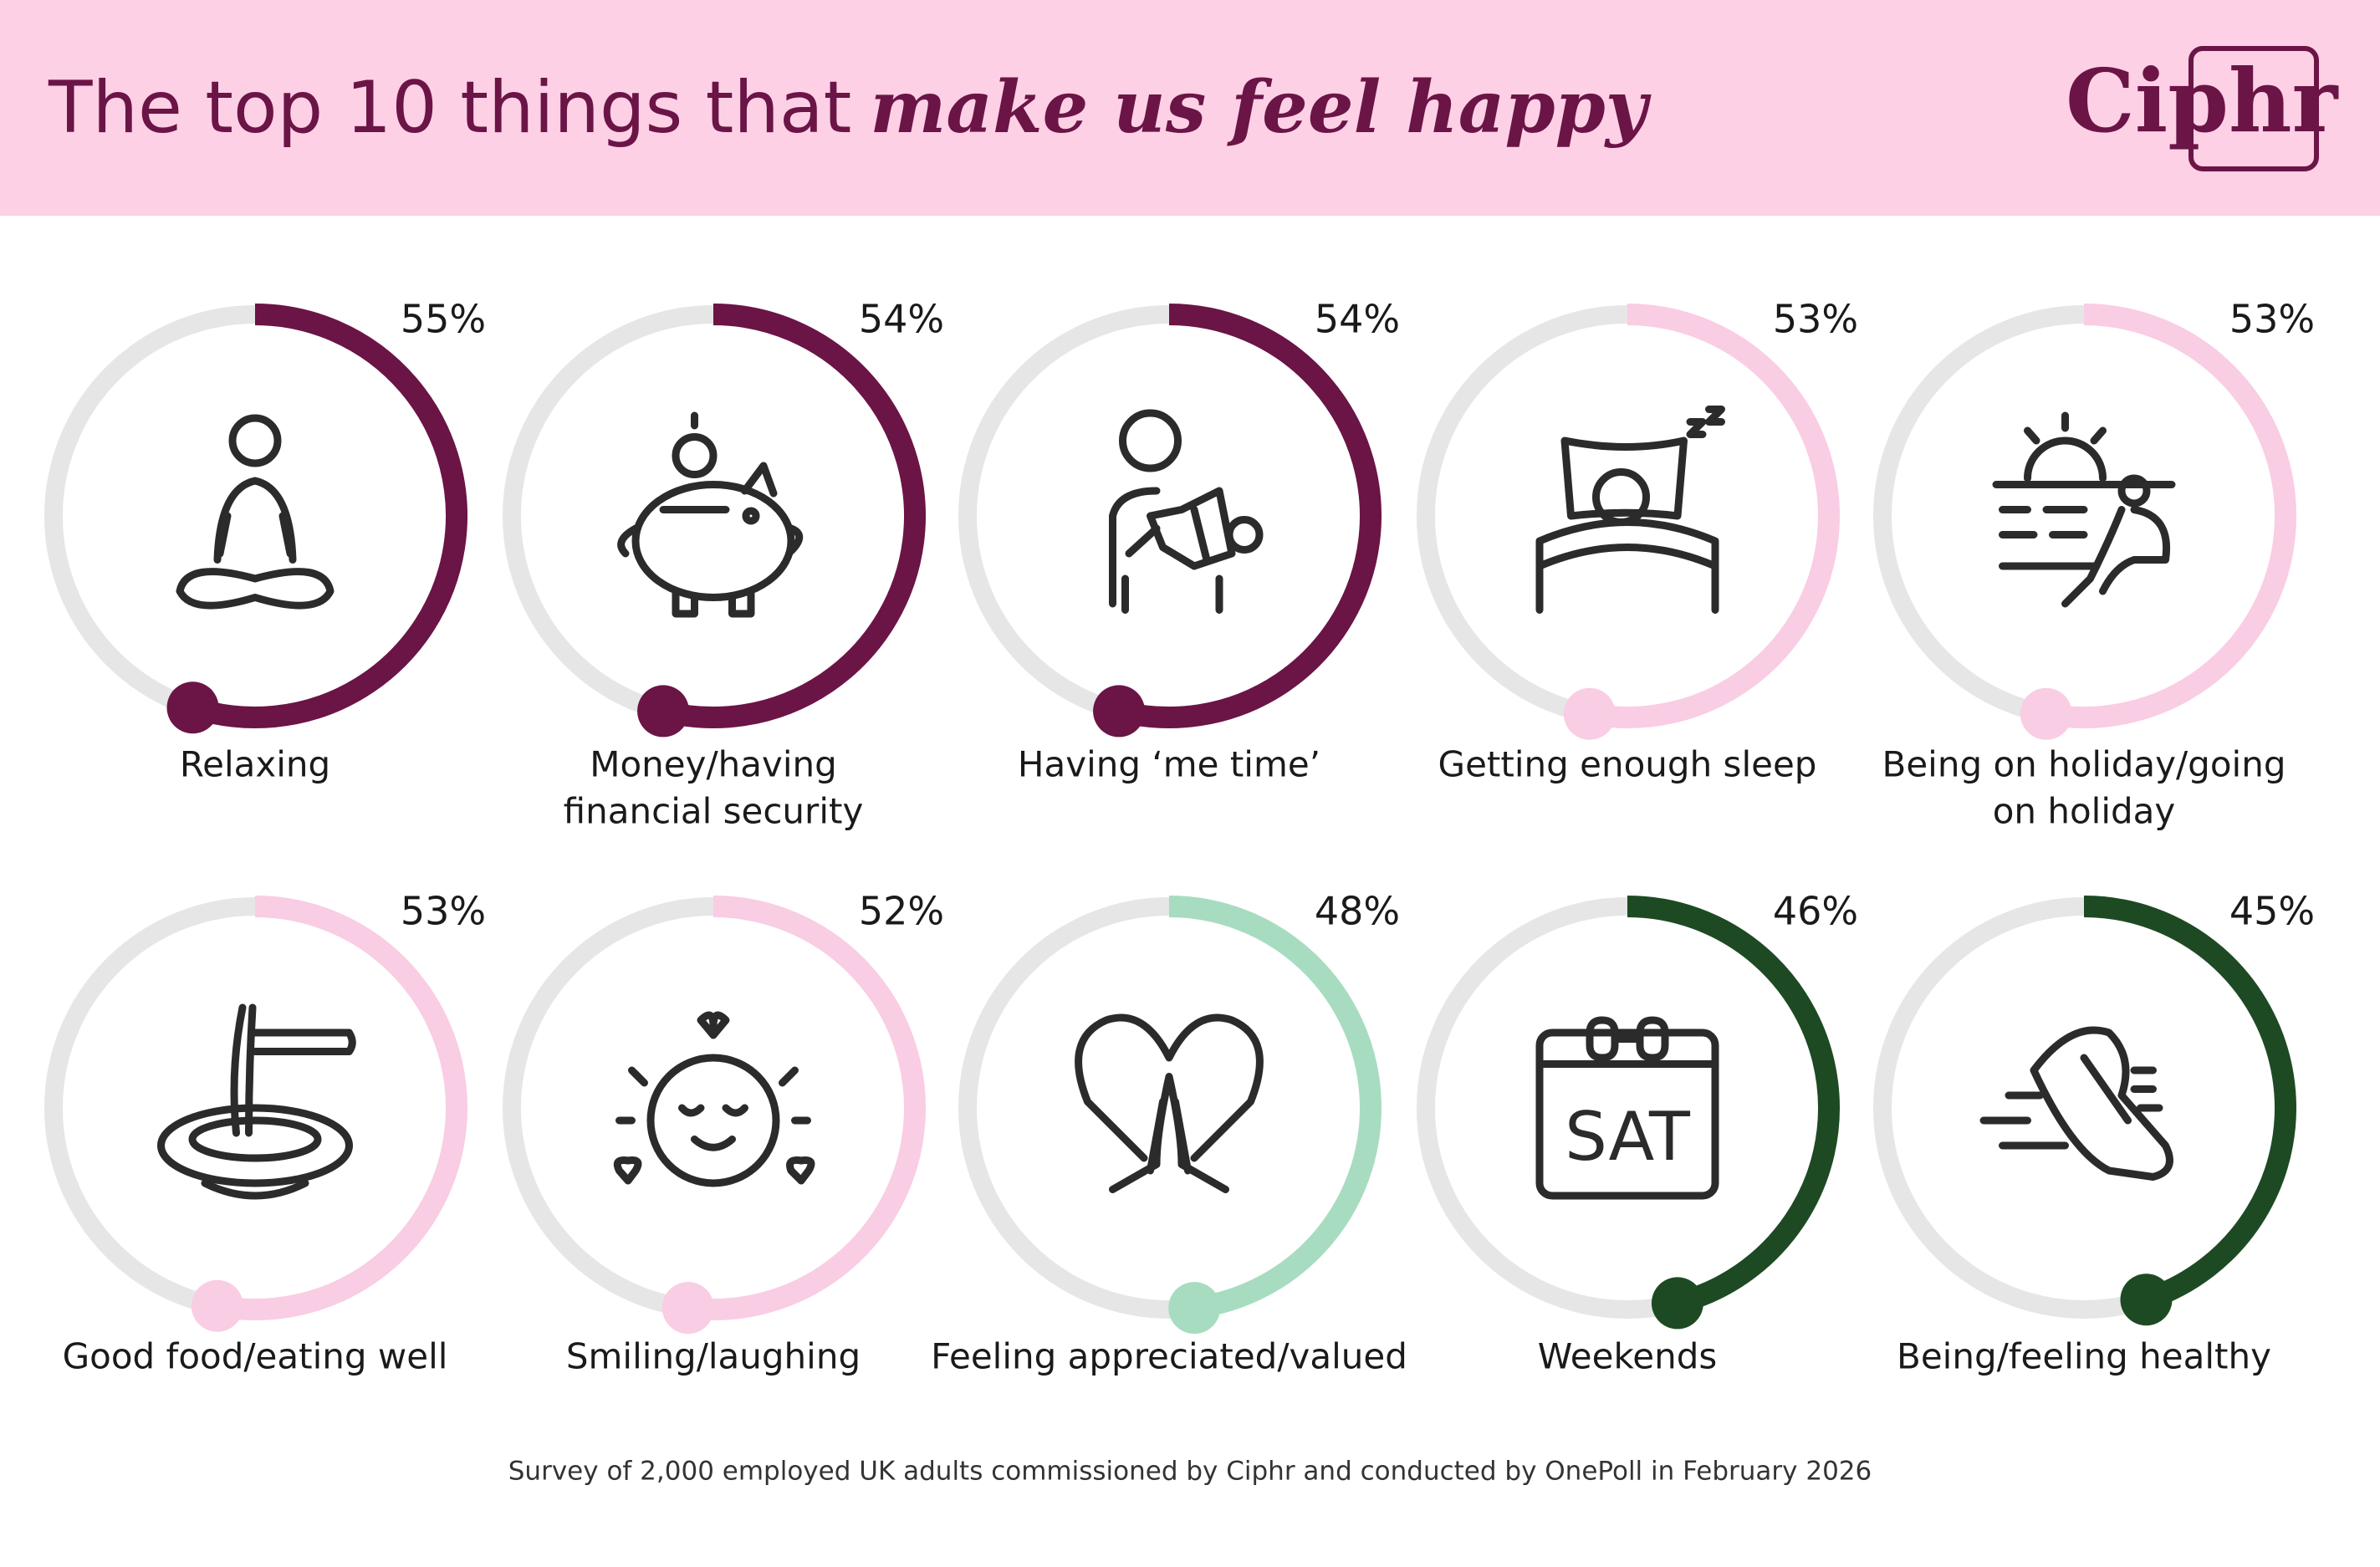 The height and width of the screenshot is (1567, 2380). I want to click on category-label: Being/feeling healthy, so click(2084, 1357).